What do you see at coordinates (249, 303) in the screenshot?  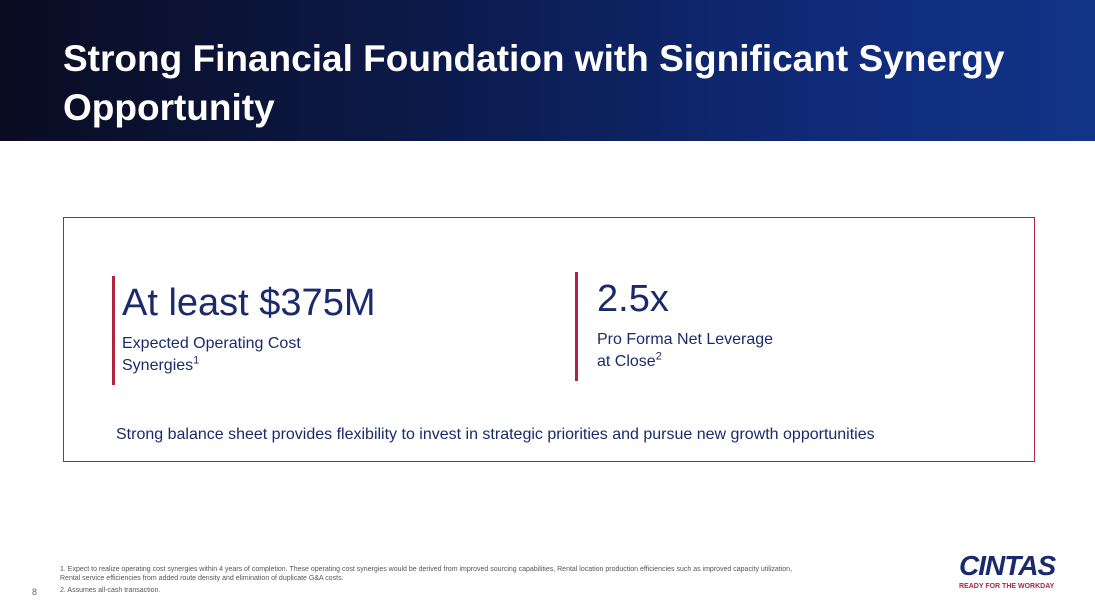 I see `synergy-value: At least $375M` at bounding box center [249, 303].